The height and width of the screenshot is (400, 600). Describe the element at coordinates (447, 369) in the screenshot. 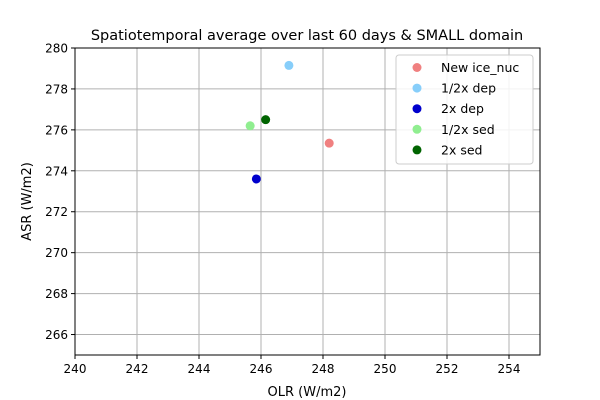

I see `x-tick-label: 252` at that location.